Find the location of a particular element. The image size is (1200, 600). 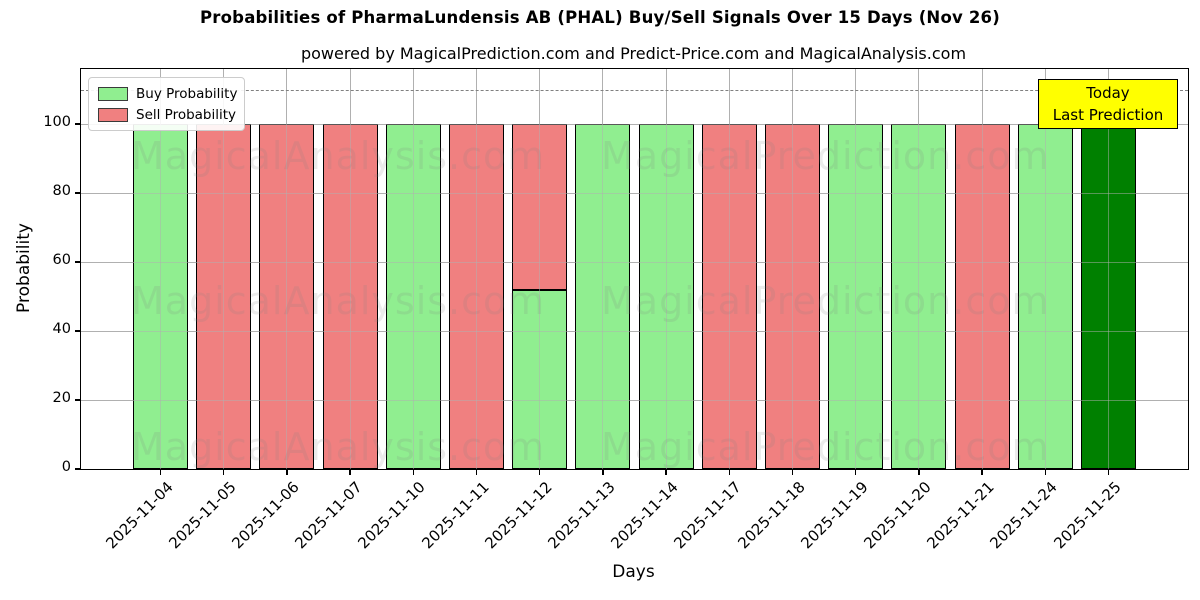

today-annotation-line1: Today is located at coordinates (1108, 93).